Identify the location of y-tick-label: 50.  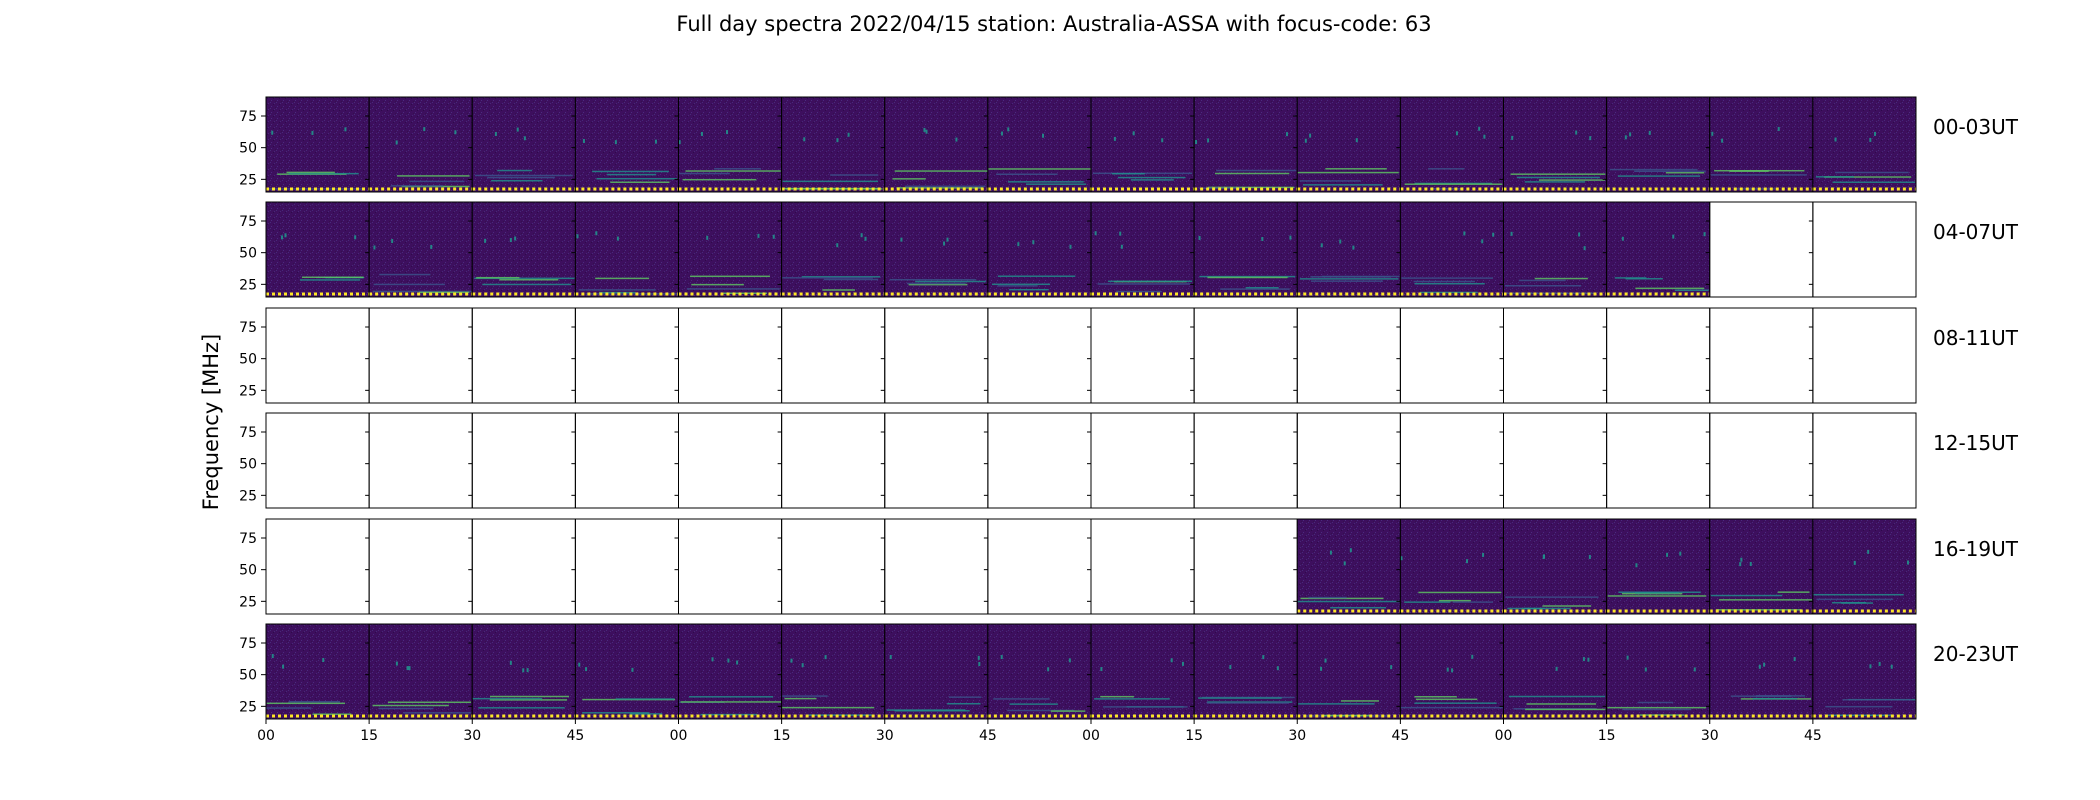
(248, 465).